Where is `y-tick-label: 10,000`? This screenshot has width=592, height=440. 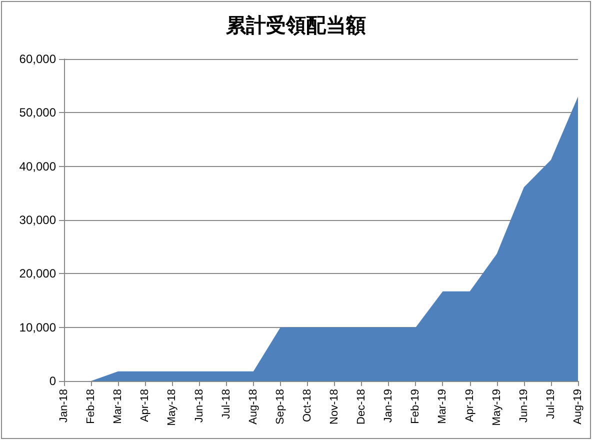
y-tick-label: 10,000 is located at coordinates (37, 327).